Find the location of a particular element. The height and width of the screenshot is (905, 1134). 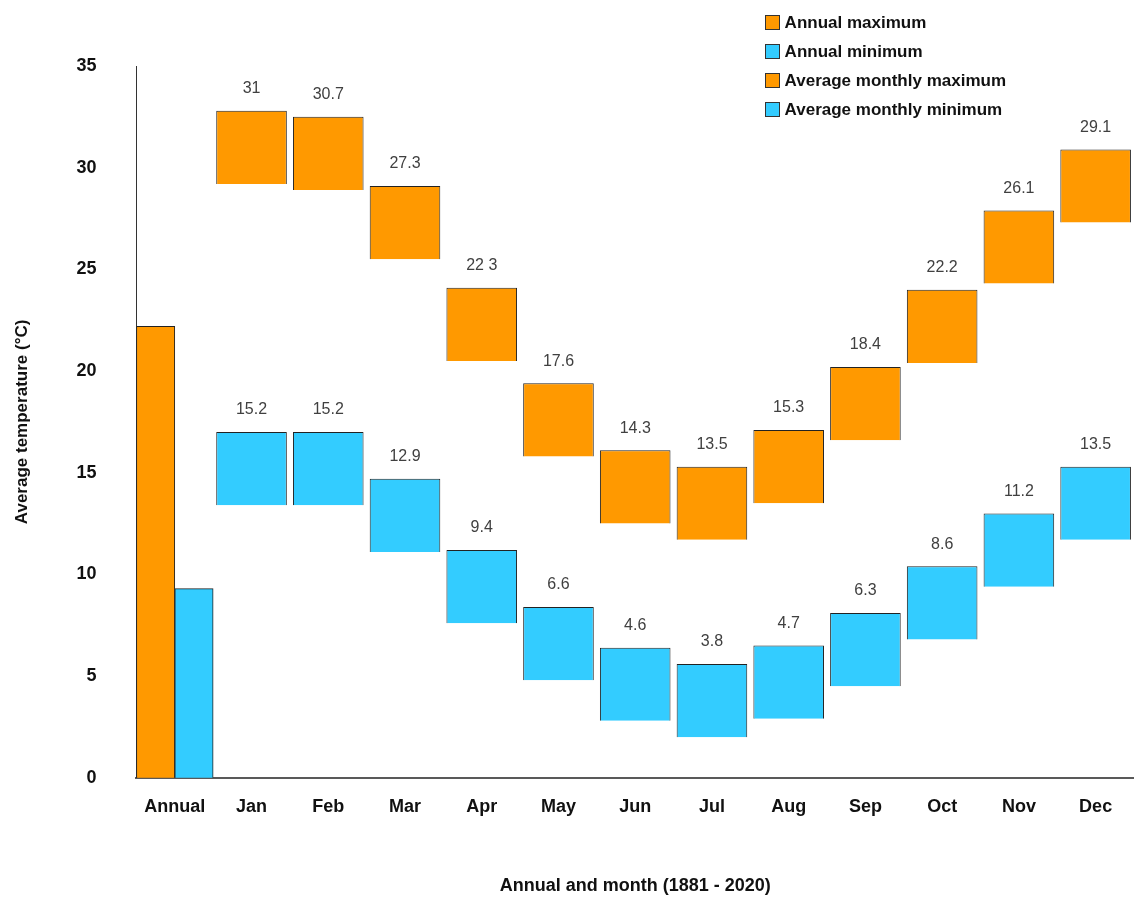

annotation: 30.7 is located at coordinates (328, 94).